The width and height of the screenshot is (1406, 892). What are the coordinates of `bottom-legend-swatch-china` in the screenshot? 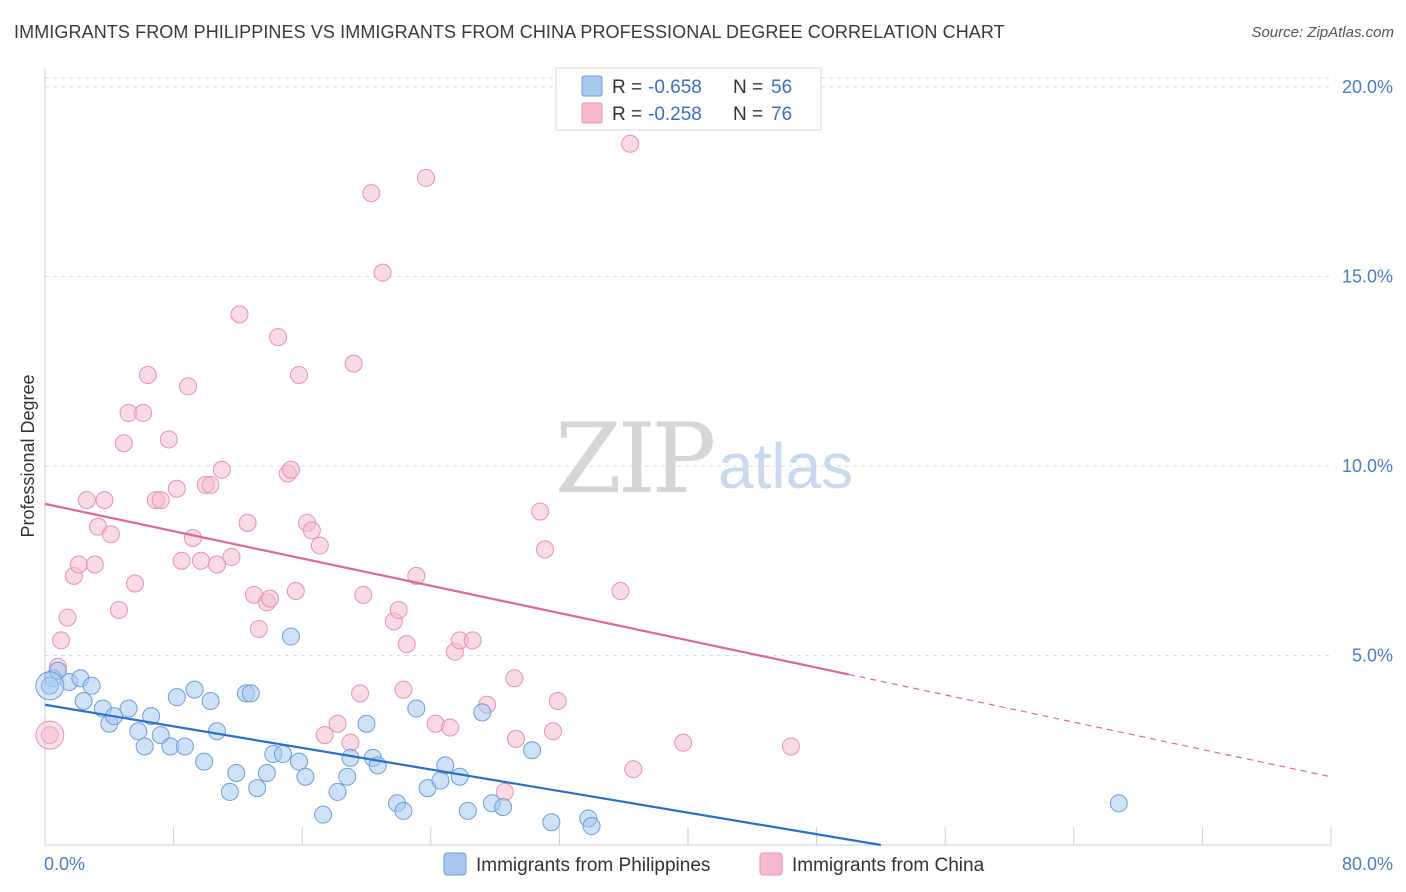 It's located at (771, 864).